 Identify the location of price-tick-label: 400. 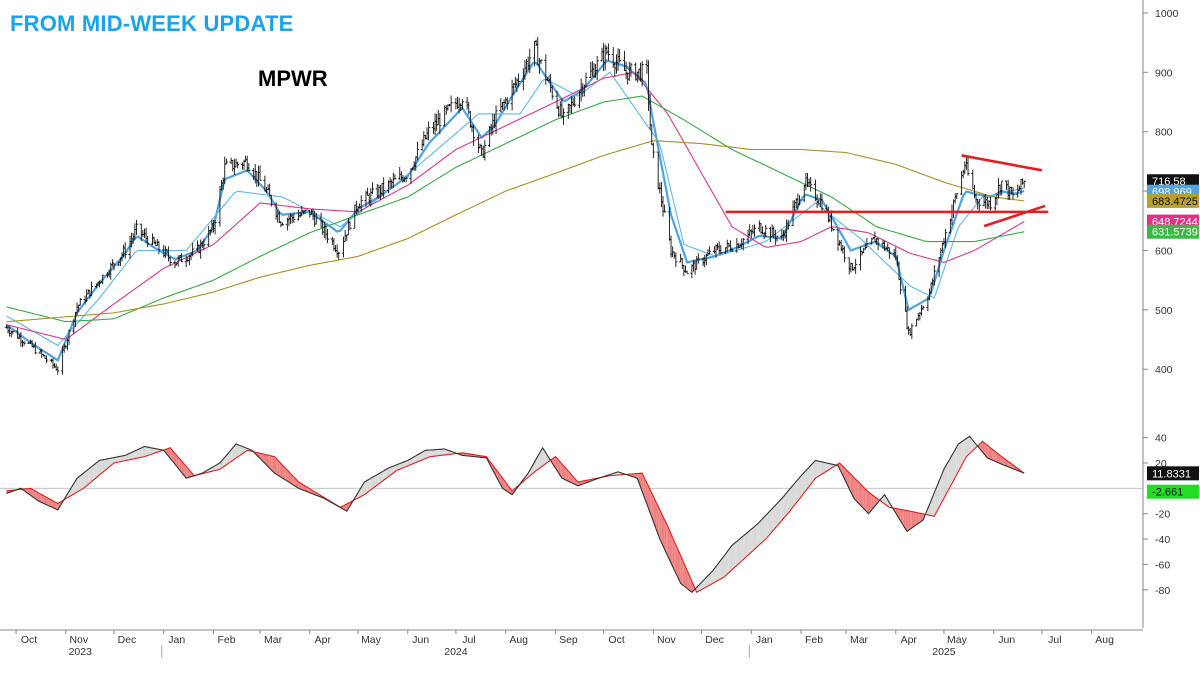
(1164, 370).